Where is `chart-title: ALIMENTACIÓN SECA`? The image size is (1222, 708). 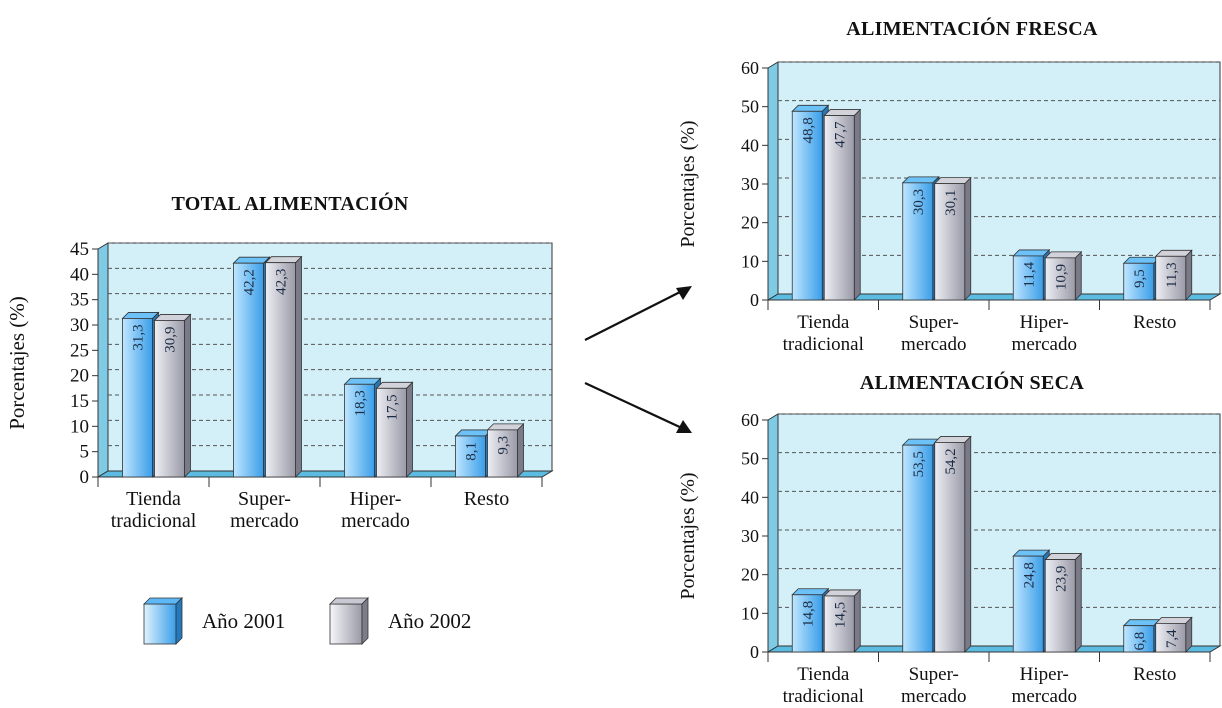
chart-title: ALIMENTACIÓN SECA is located at coordinates (972, 383).